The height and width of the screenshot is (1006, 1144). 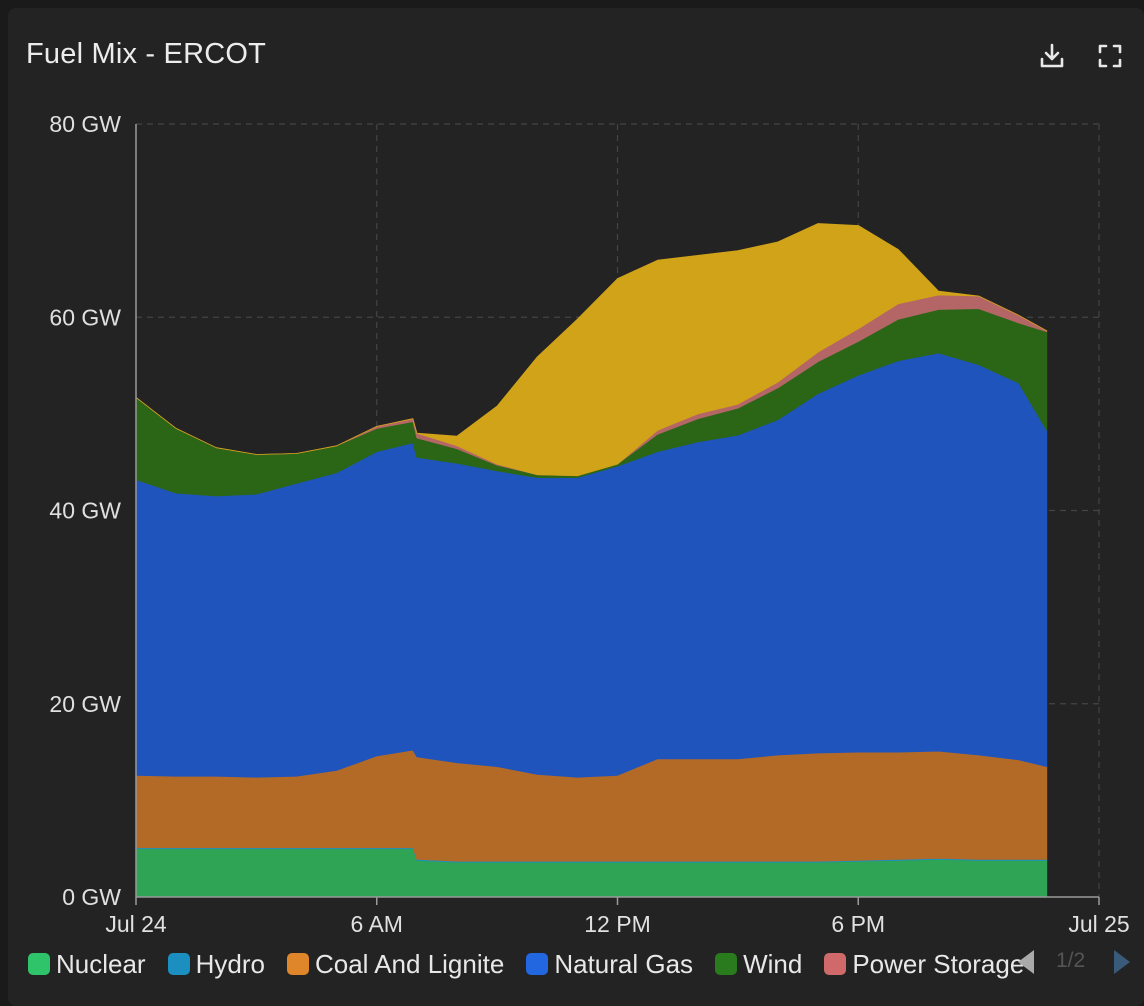 What do you see at coordinates (136, 924) in the screenshot?
I see `x-tick-label: Jul 24` at bounding box center [136, 924].